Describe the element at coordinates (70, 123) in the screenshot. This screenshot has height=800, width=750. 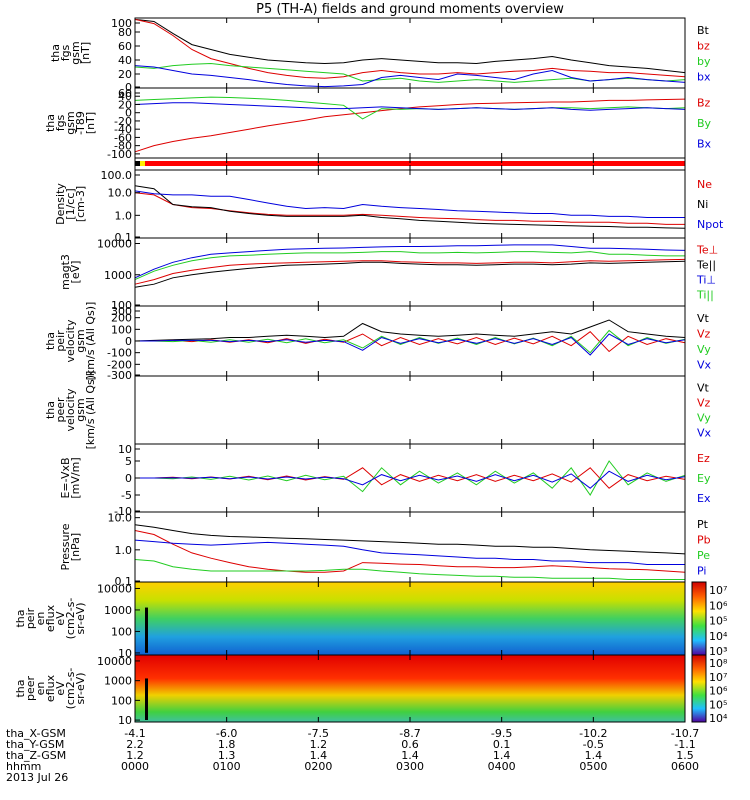
I see `y-axis-label: thafgsgsm-T89[nT]` at that location.